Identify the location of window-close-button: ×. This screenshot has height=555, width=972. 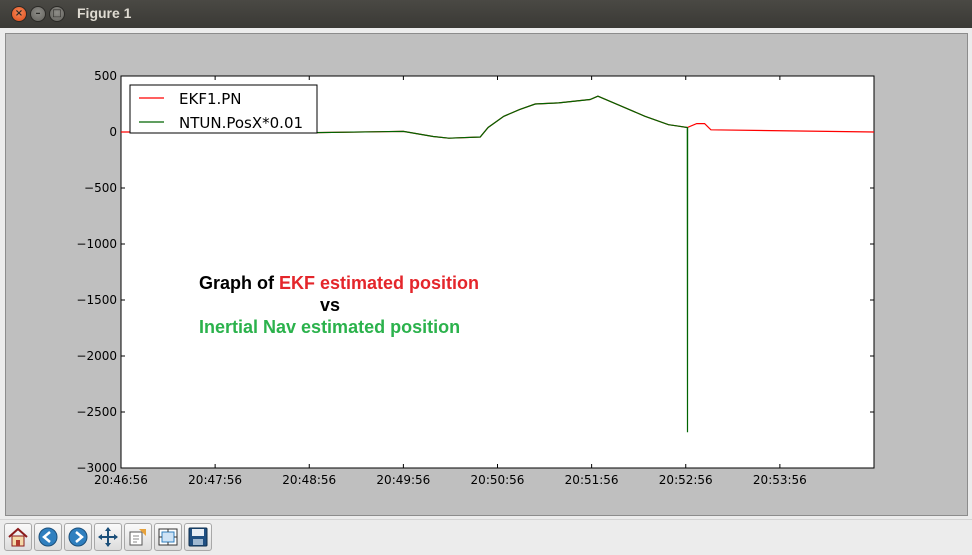
(19, 14).